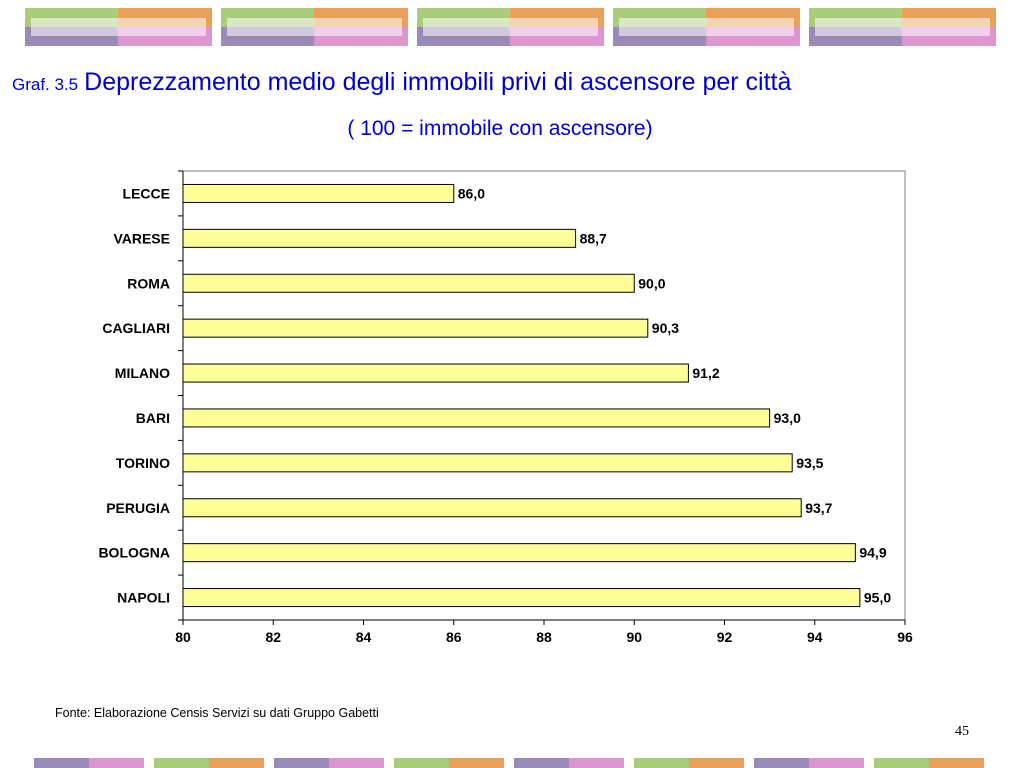 Image resolution: width=1024 pixels, height=768 pixels. Describe the element at coordinates (364, 637) in the screenshot. I see `x-tick-label: 84` at that location.